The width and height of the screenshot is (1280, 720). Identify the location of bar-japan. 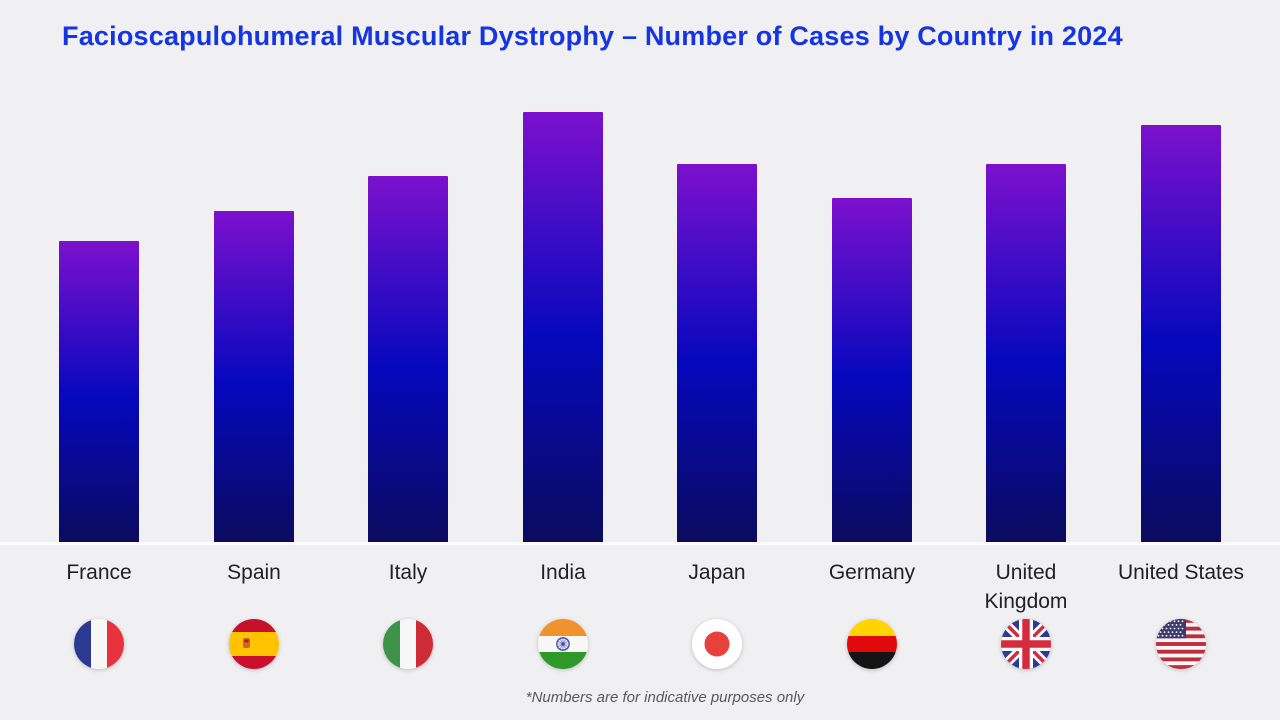
(717, 353).